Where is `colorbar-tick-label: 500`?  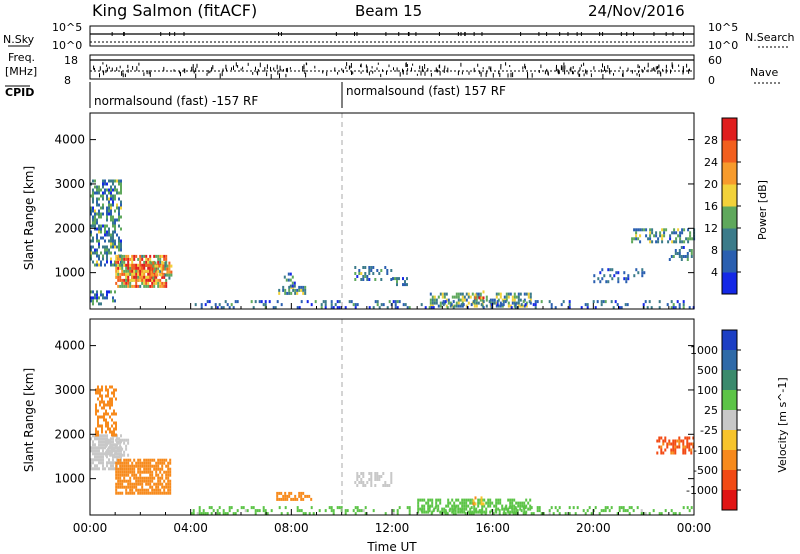
colorbar-tick-label: 500 is located at coordinates (707, 370).